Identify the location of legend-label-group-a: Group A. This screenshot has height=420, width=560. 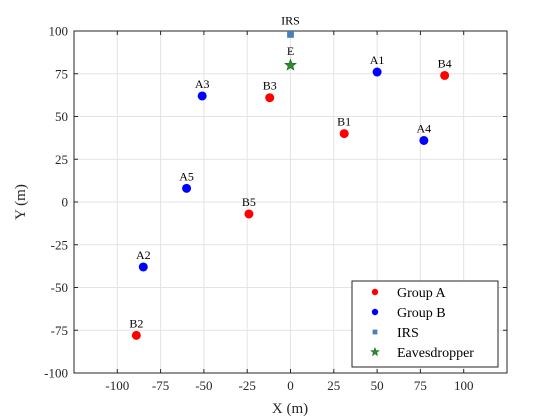
(422, 293).